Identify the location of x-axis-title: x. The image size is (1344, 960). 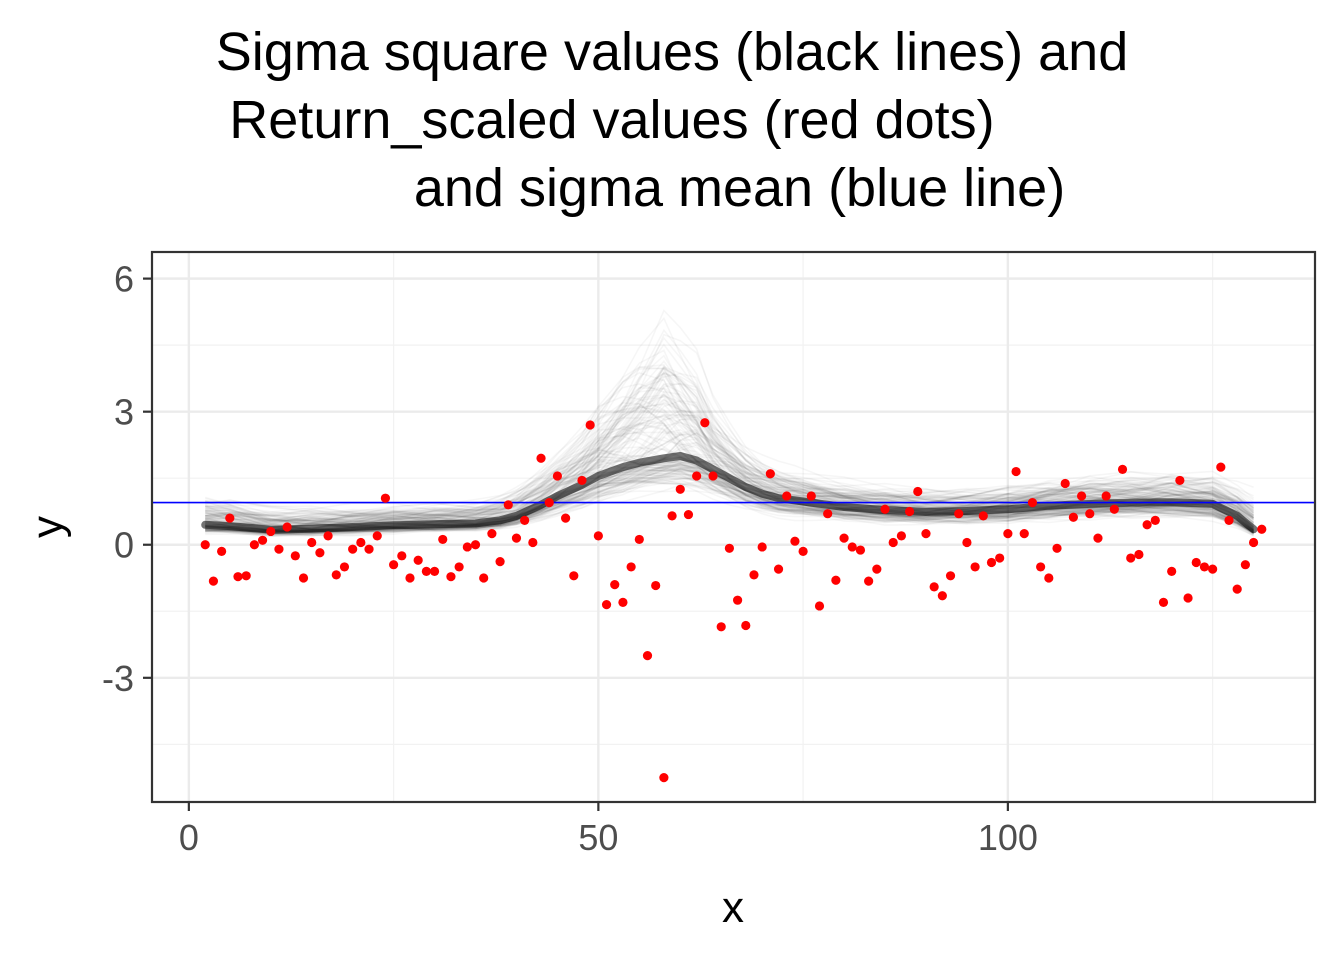
(733, 907).